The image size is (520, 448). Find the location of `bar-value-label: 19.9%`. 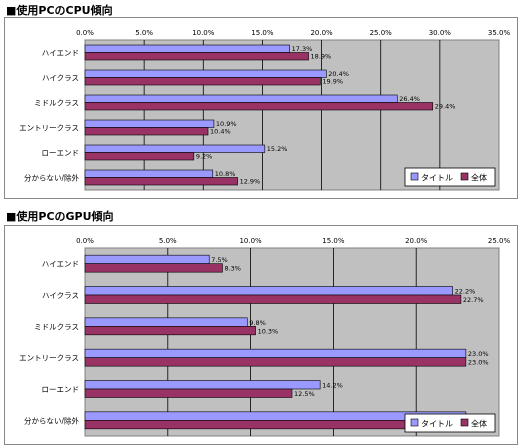

bar-value-label: 19.9% is located at coordinates (332, 82).